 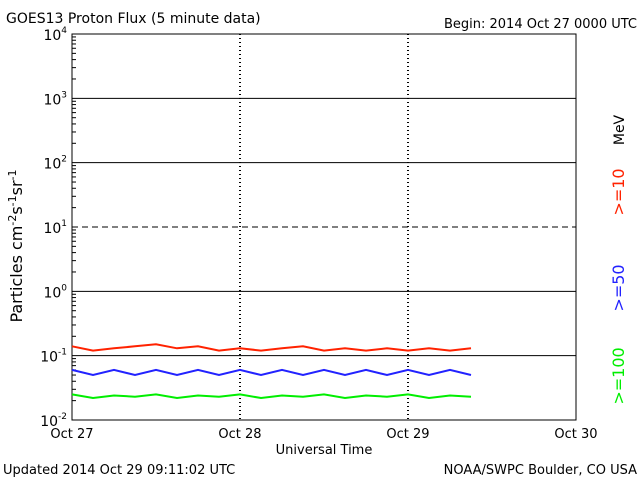 I want to click on legend-ge10: >=10, so click(x=618, y=191).